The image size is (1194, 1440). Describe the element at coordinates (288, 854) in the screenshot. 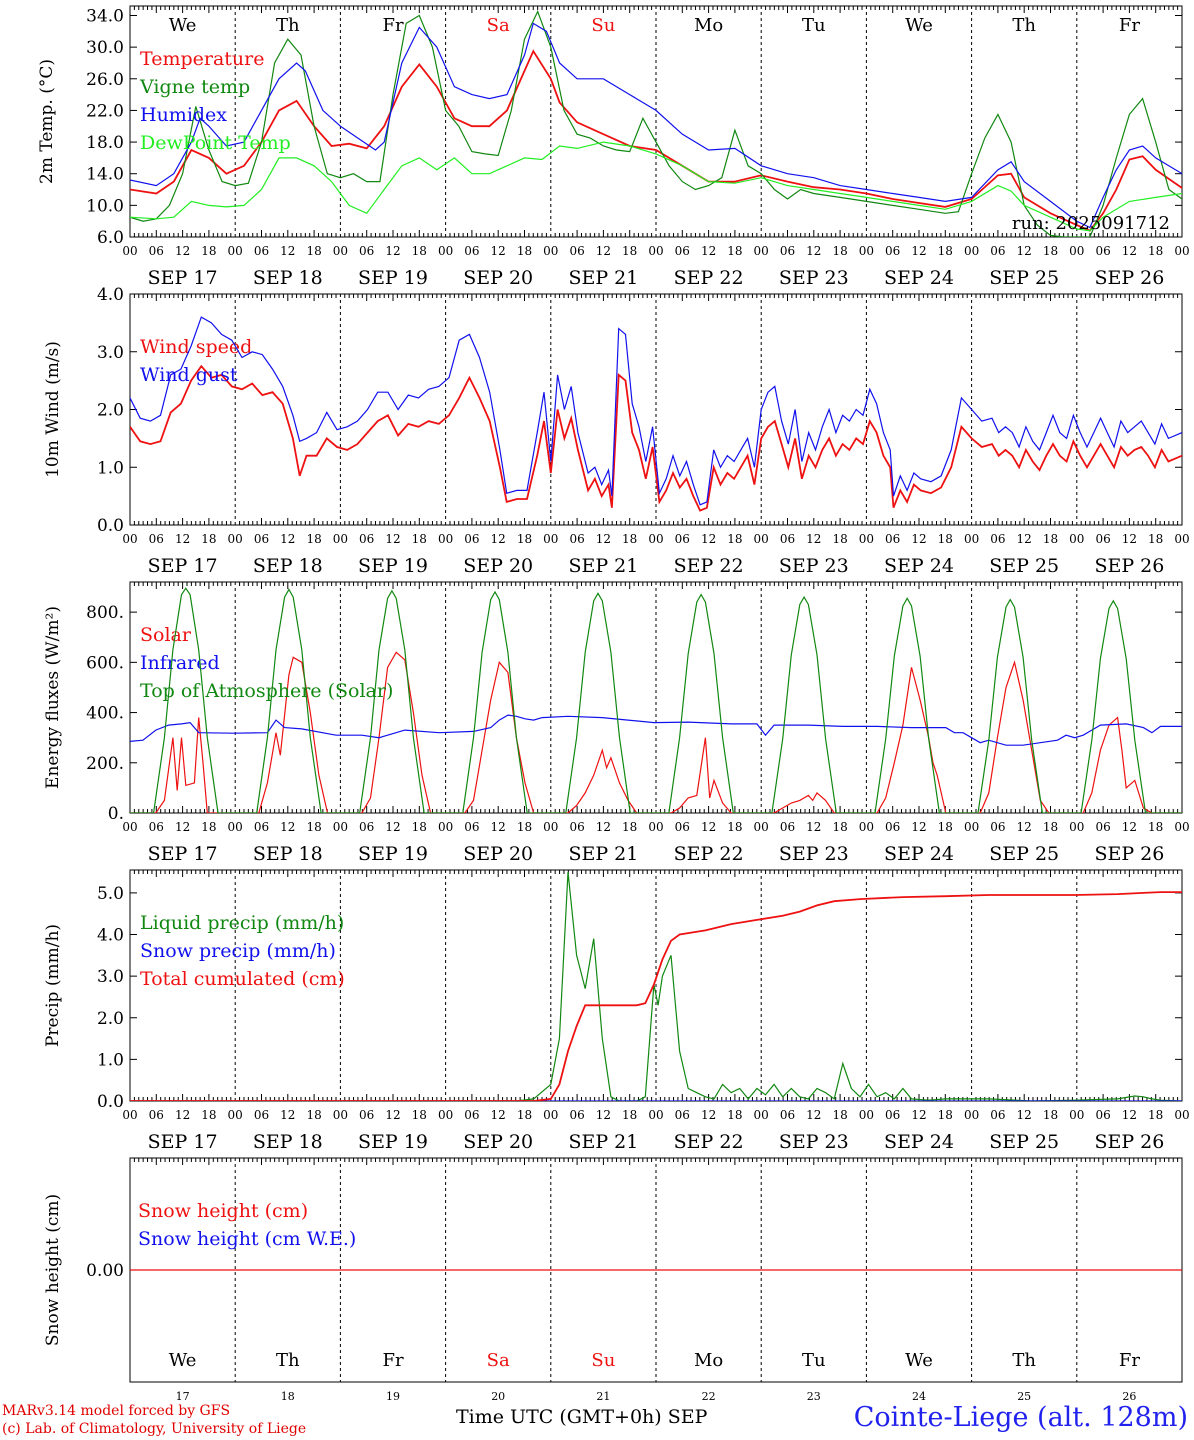

I see `date-label: SEP 18` at that location.